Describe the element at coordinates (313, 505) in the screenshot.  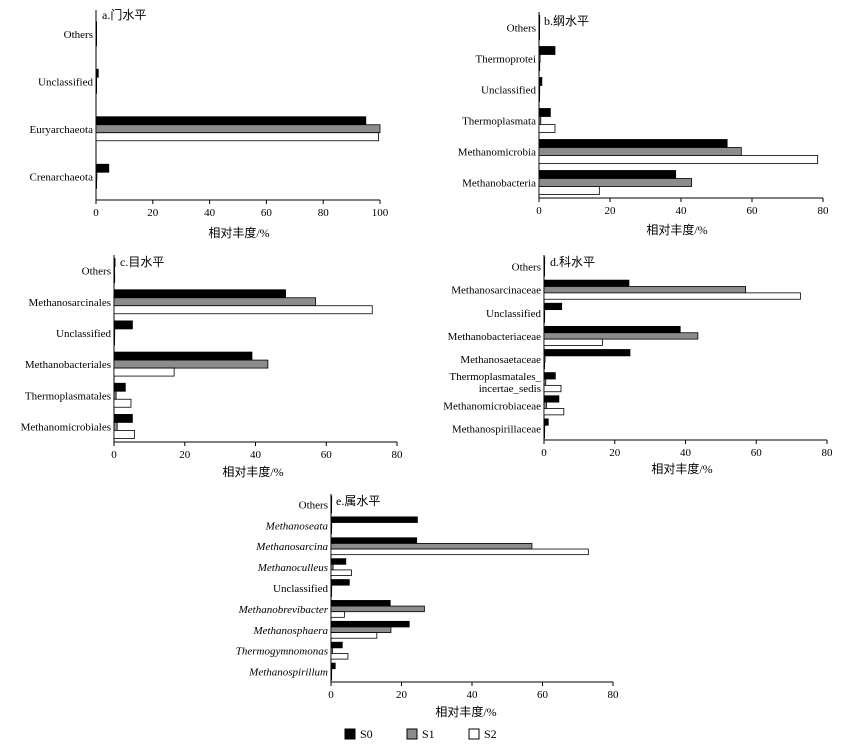
I see `panel-e-category-label: Others` at that location.